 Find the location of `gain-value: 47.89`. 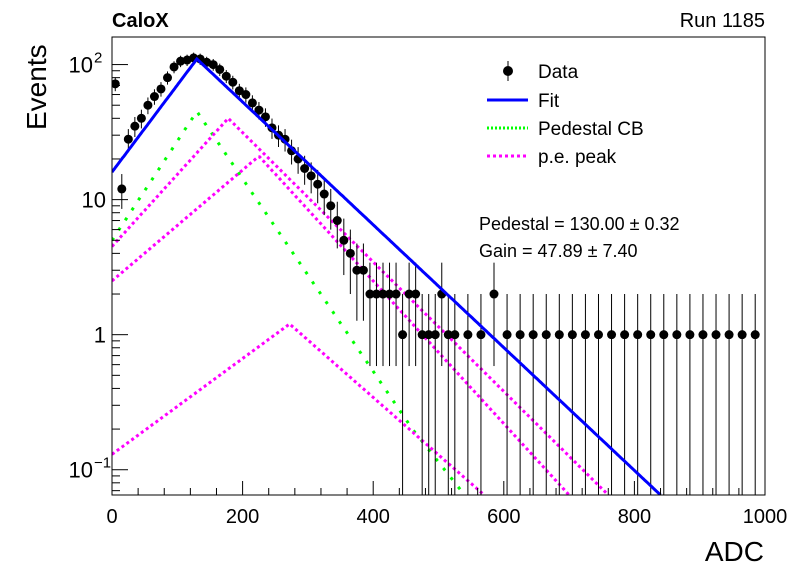

gain-value: 47.89 is located at coordinates (560, 251).